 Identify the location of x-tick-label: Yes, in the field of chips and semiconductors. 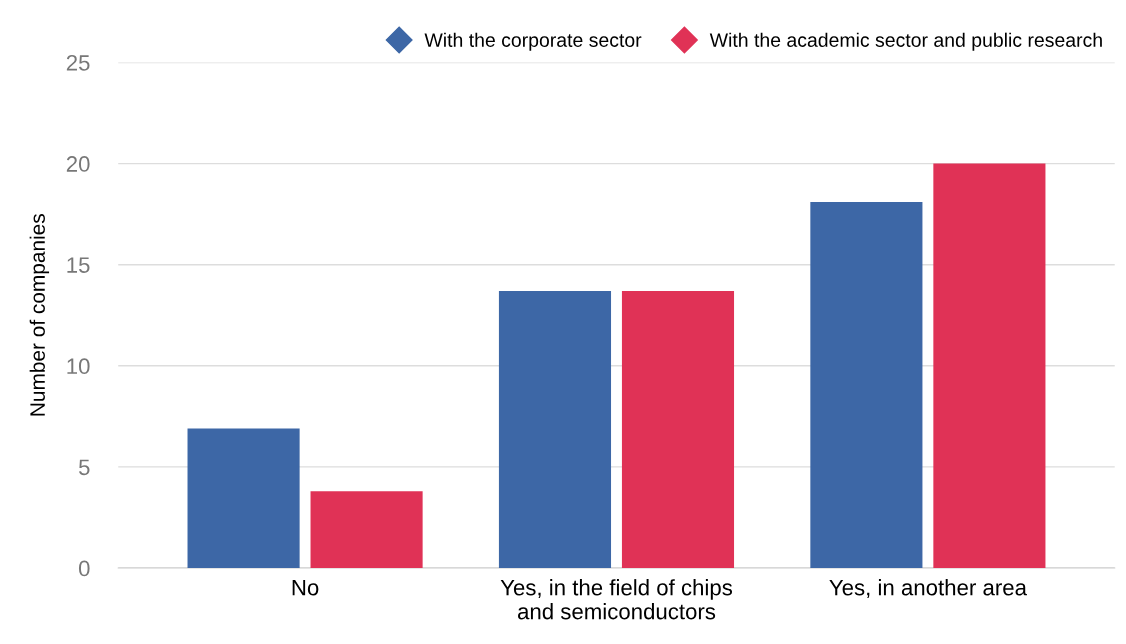
(616, 599).